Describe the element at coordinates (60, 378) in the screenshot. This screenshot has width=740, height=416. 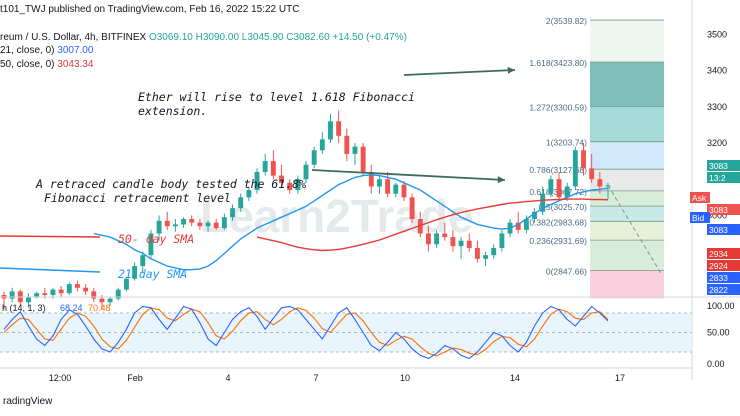
I see `time-tick-label: 12:00` at that location.